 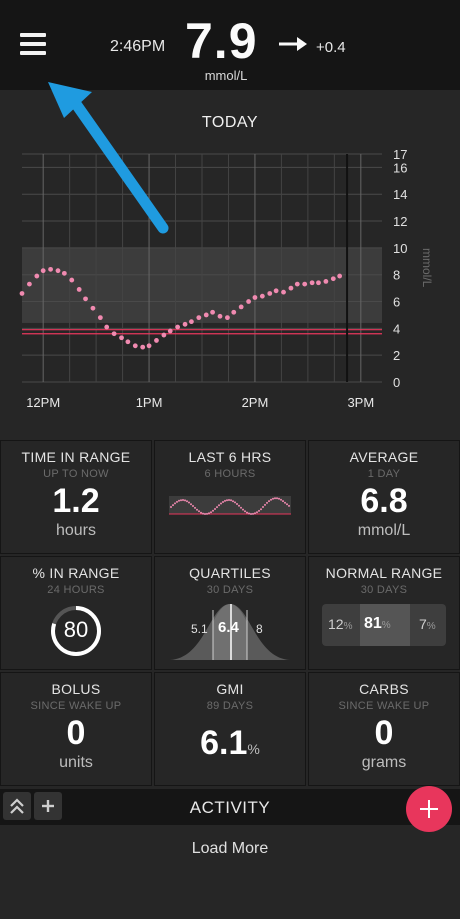 I want to click on carbs-tile: CARBS SINCE WAKE UP 0 grams, so click(x=384, y=729).